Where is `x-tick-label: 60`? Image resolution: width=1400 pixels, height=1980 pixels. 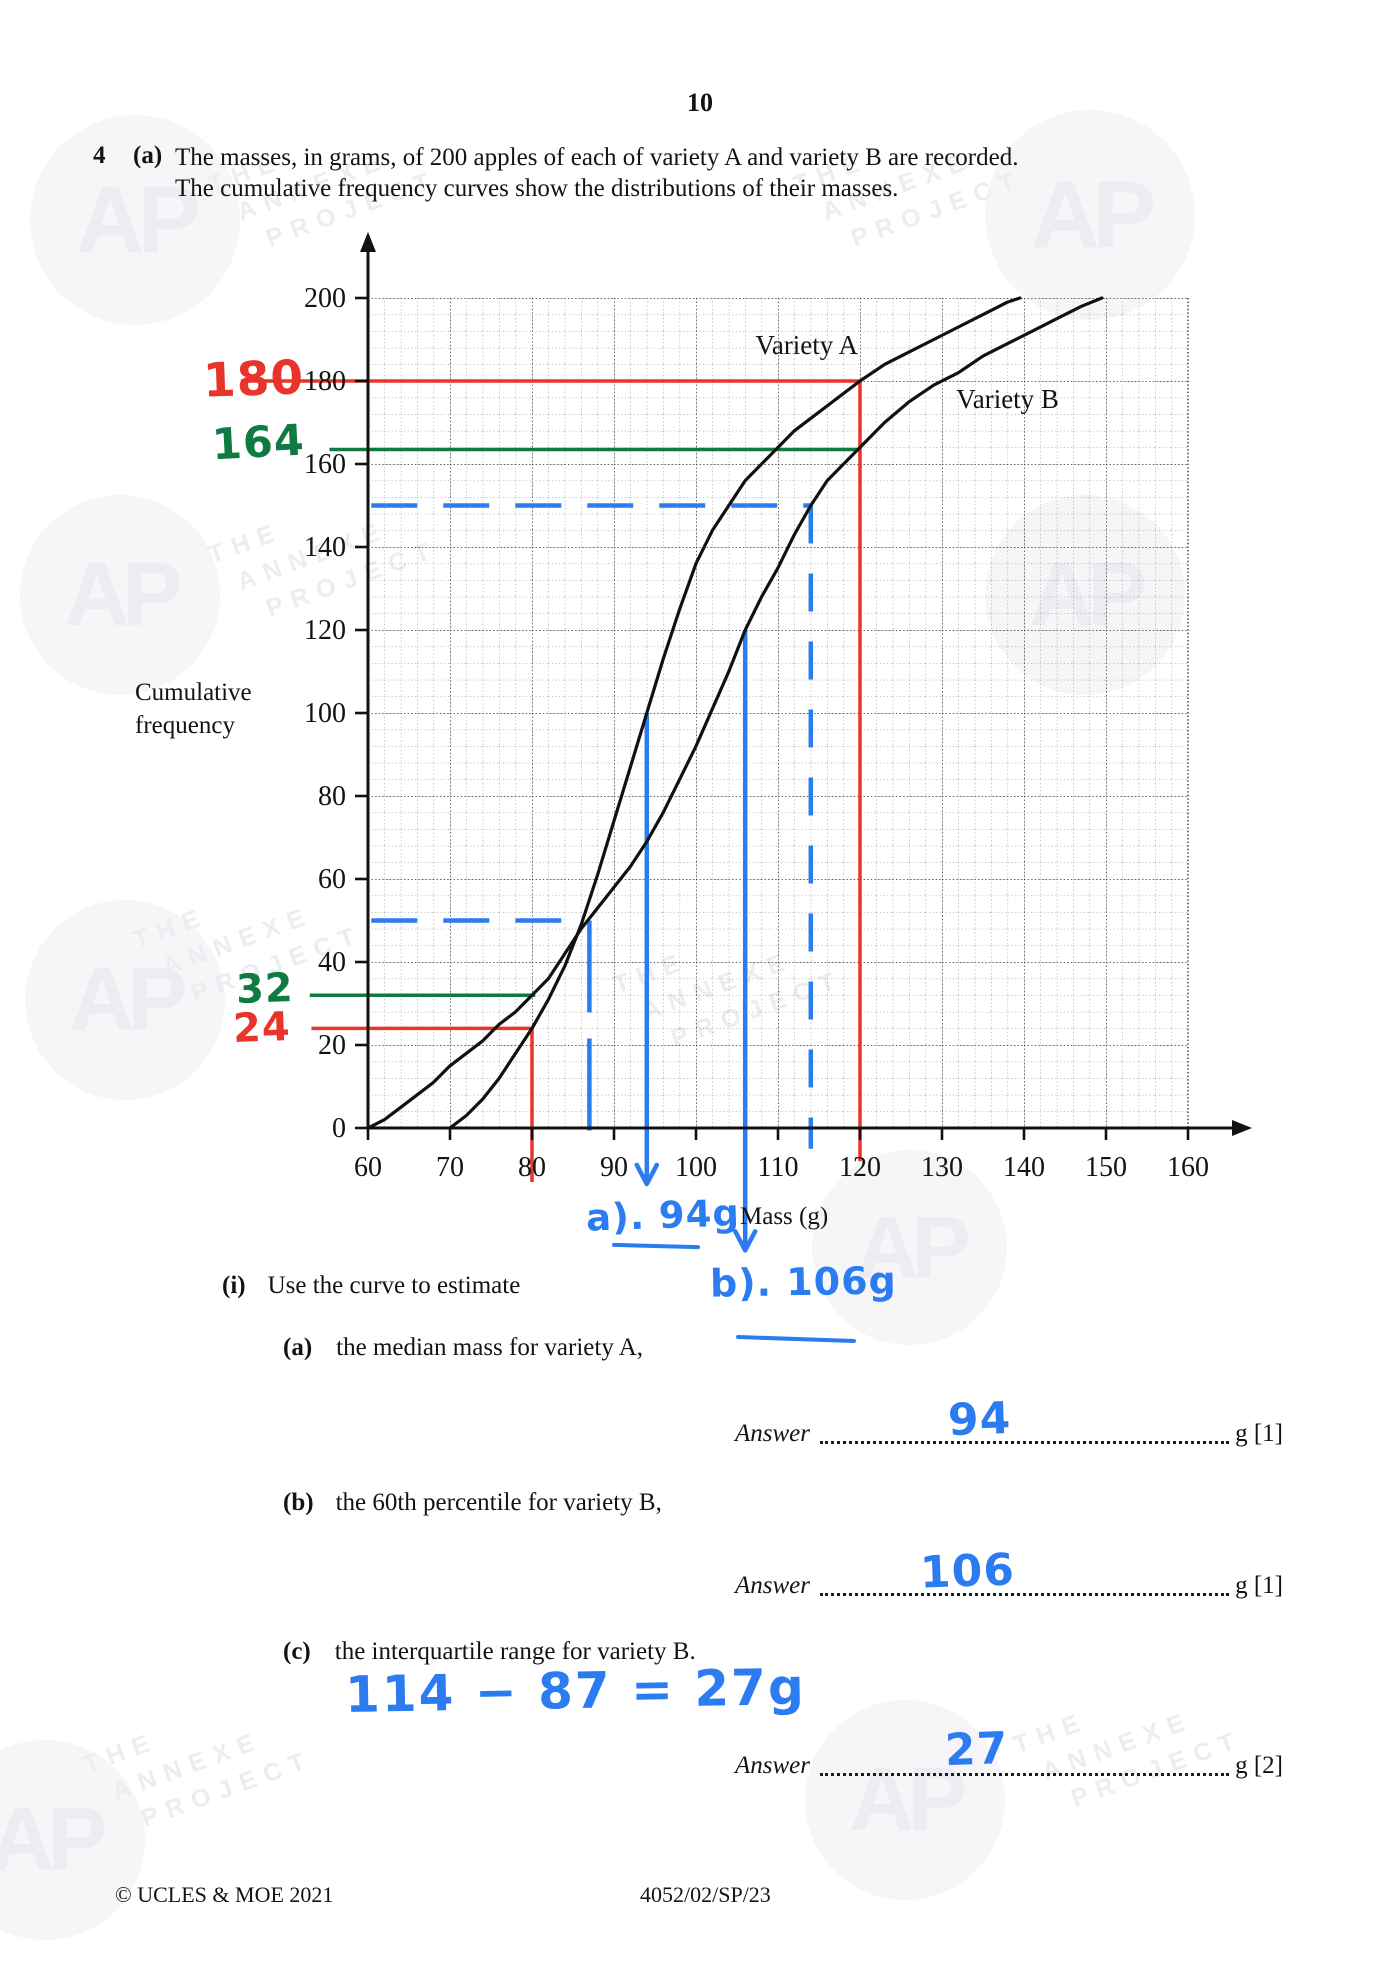 x-tick-label: 60 is located at coordinates (368, 1167).